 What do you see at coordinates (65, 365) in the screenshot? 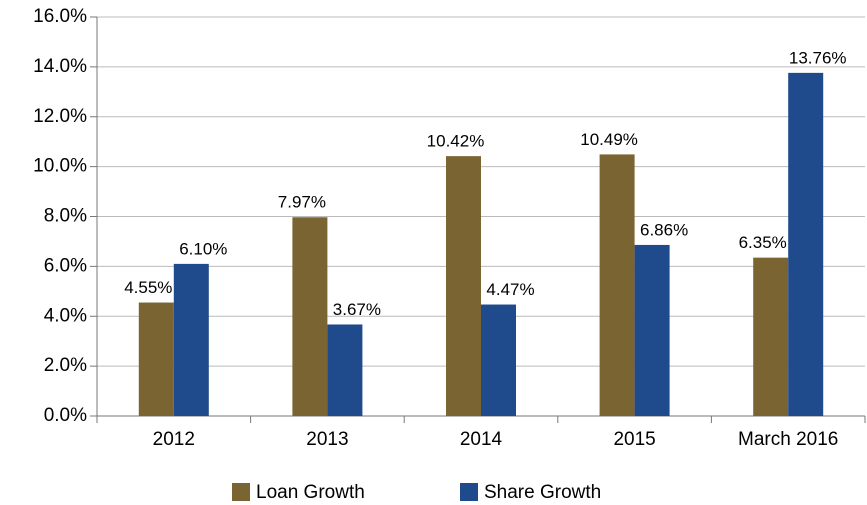
I see `y-tick-label: 2.0%` at bounding box center [65, 365].